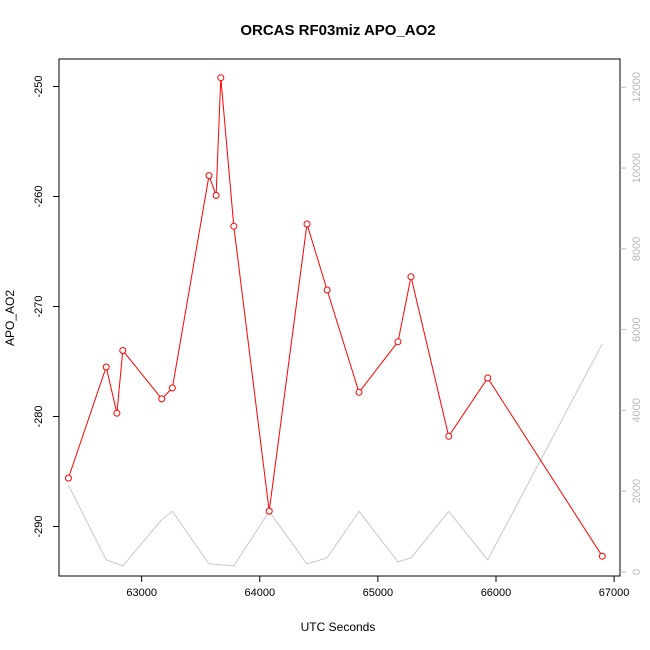 This screenshot has height=650, width=650. Describe the element at coordinates (39, 196) in the screenshot. I see `y-tick-label: -260` at that location.